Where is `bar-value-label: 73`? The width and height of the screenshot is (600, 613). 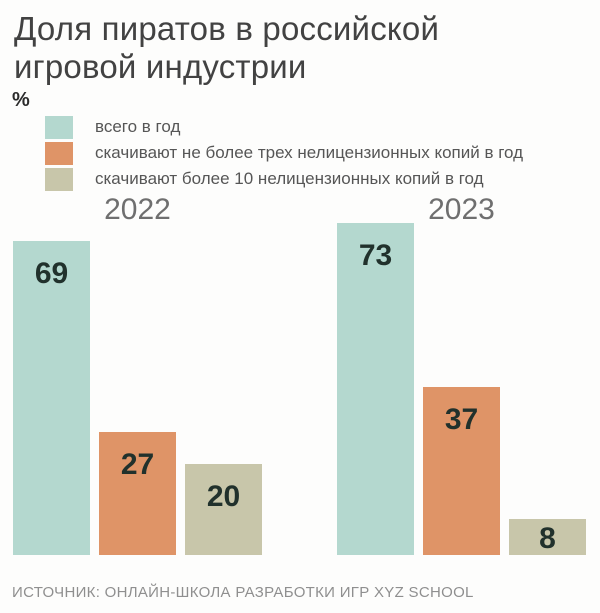
bar-value-label: 73 is located at coordinates (375, 255).